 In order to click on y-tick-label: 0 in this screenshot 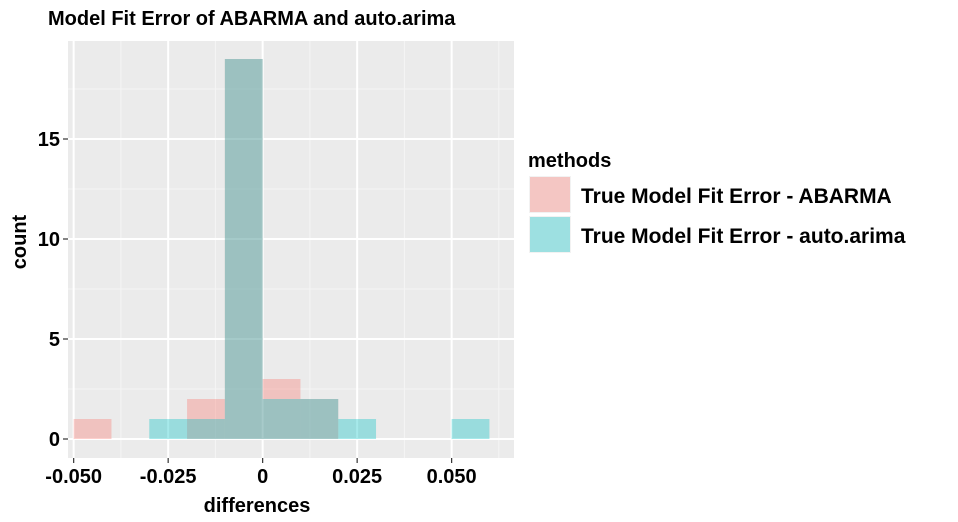, I will do `click(54, 440)`.